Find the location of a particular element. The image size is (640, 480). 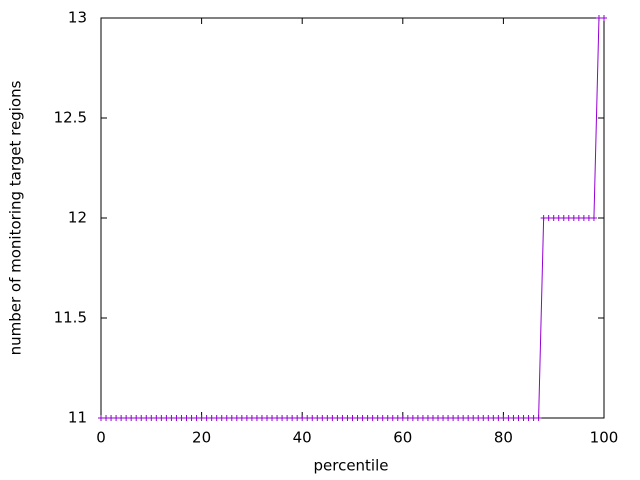

x-tick-label: 80 is located at coordinates (503, 438).